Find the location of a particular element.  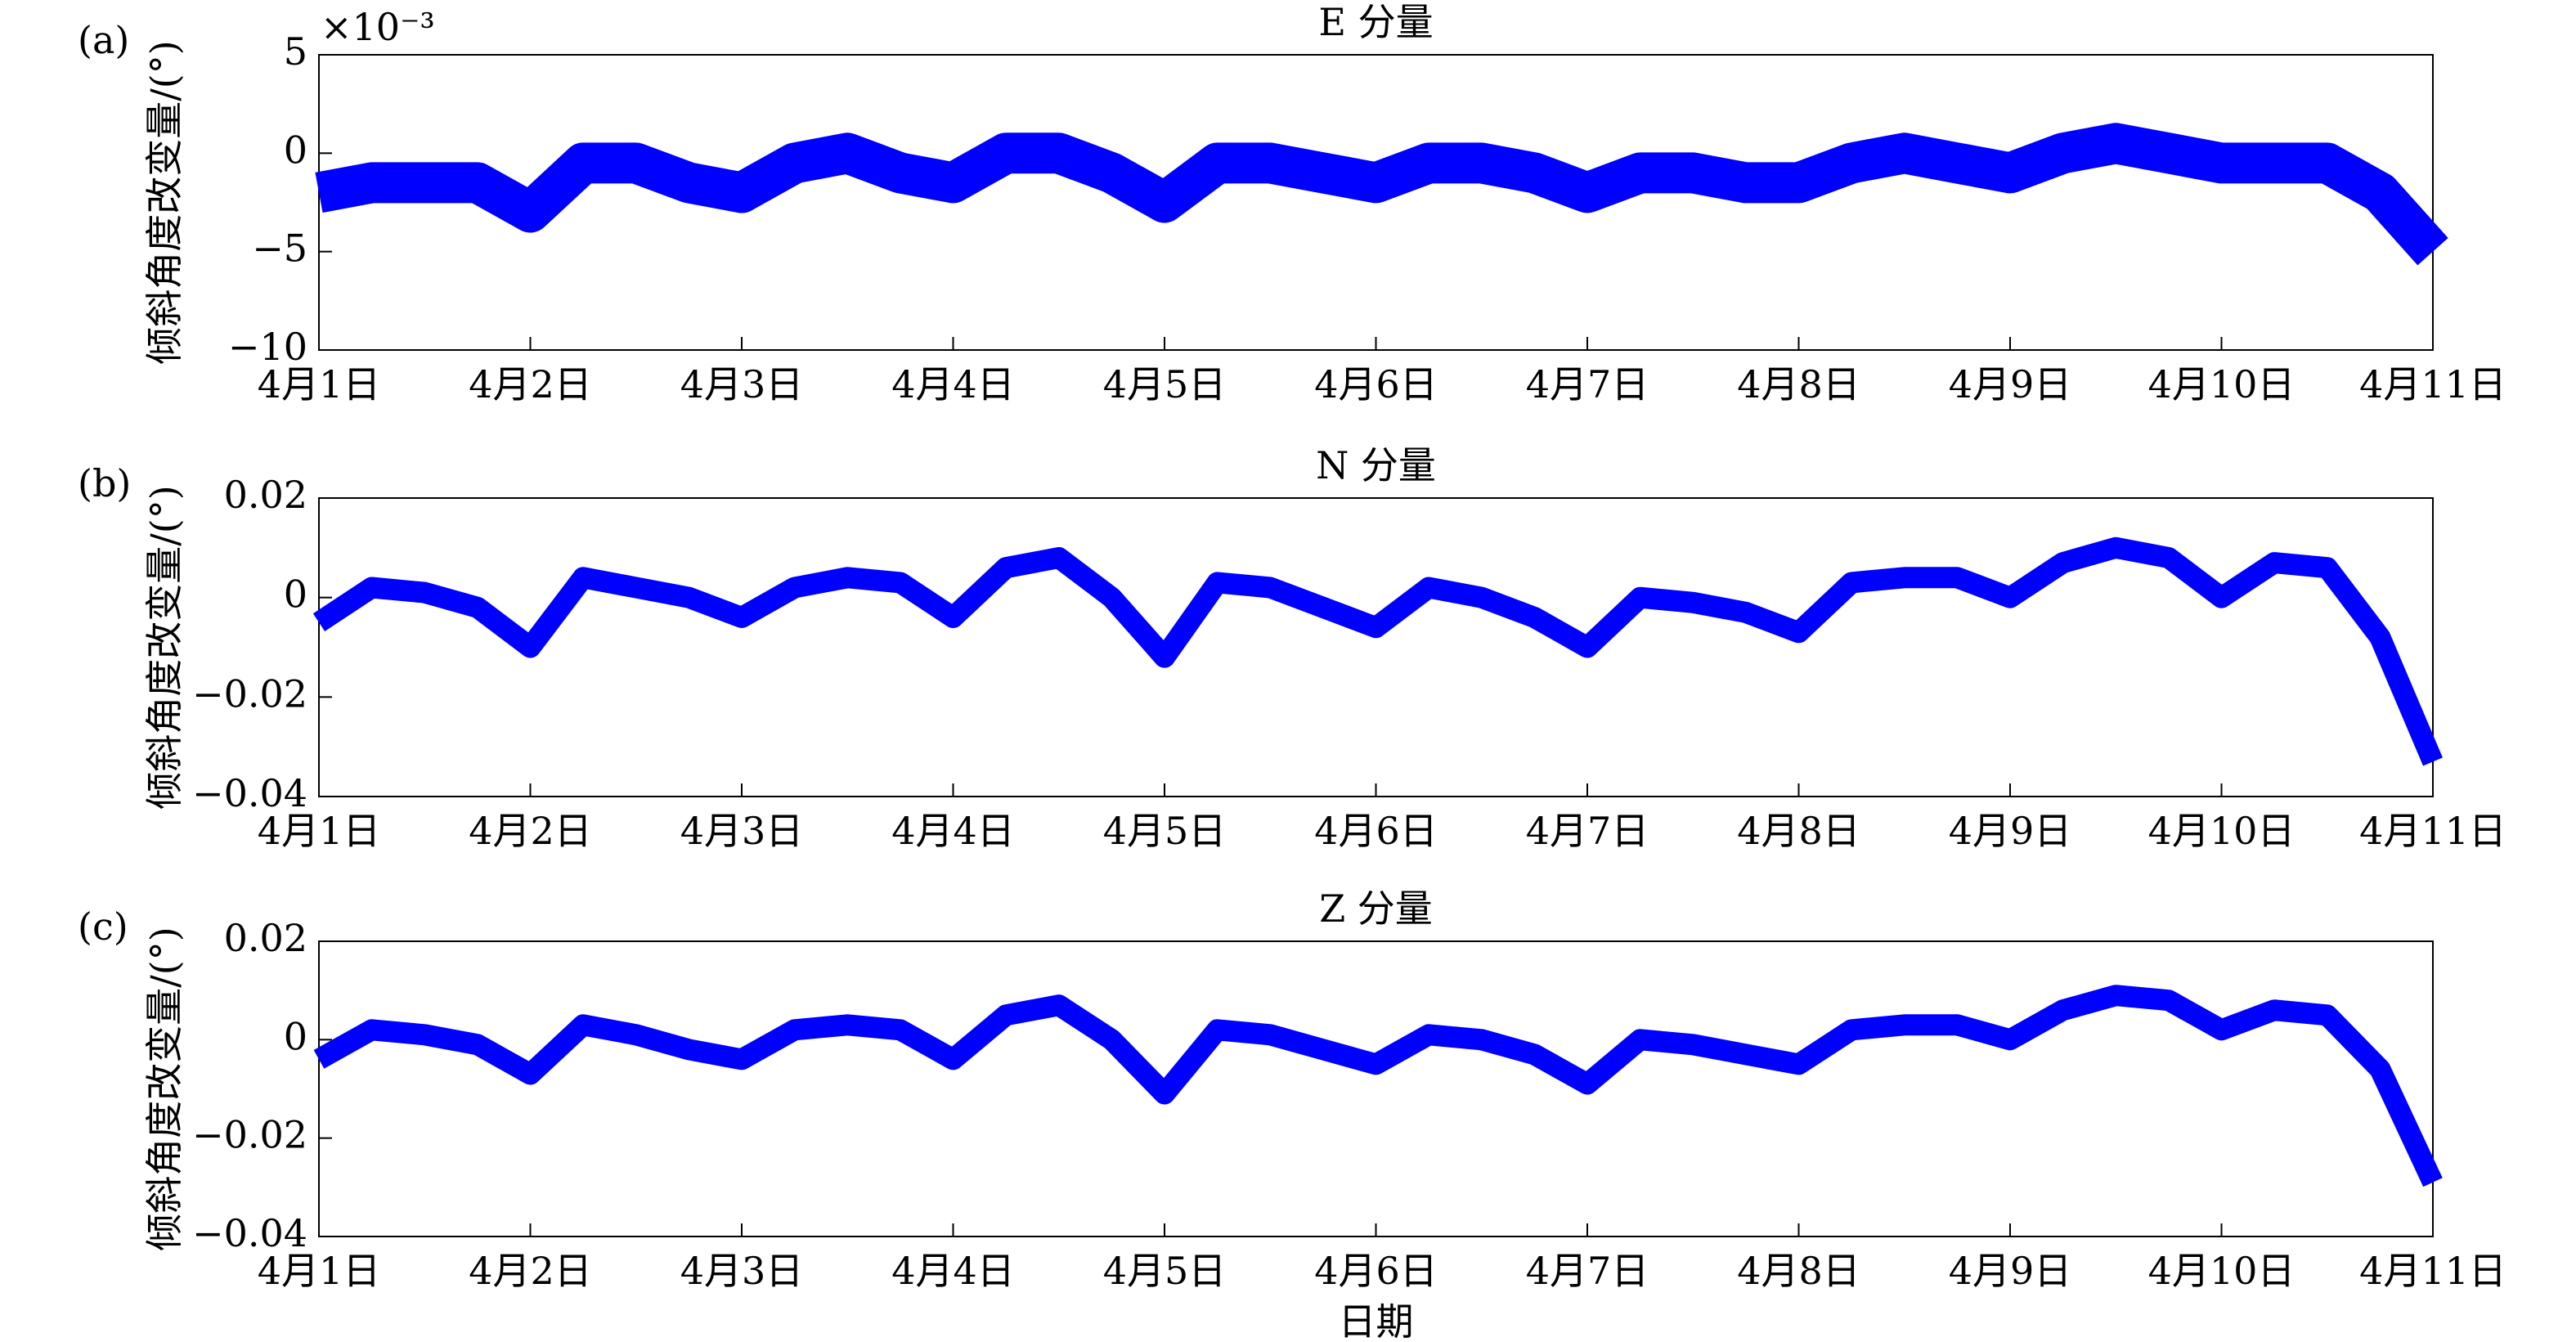

panel-label: (b) is located at coordinates (104, 483).